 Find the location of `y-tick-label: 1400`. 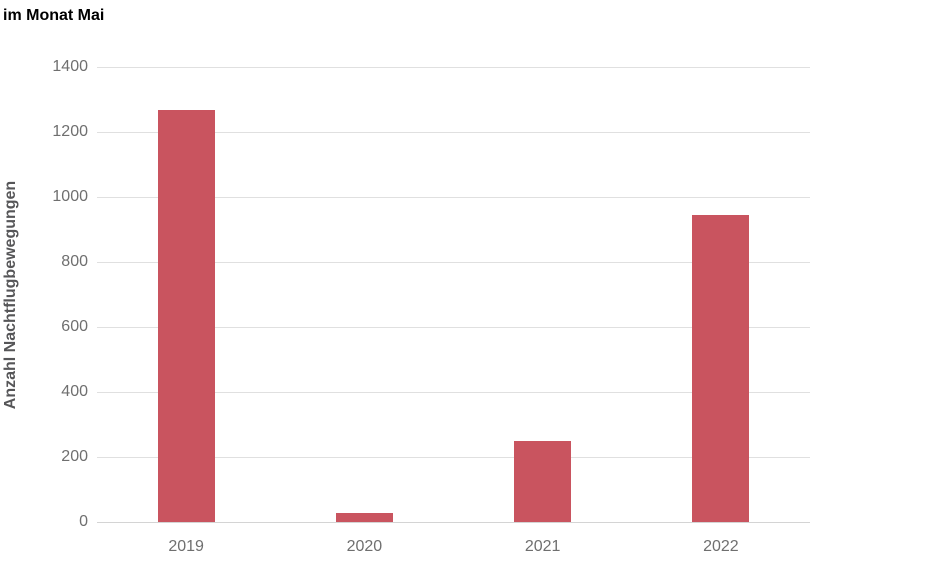

y-tick-label: 1400 is located at coordinates (70, 66).